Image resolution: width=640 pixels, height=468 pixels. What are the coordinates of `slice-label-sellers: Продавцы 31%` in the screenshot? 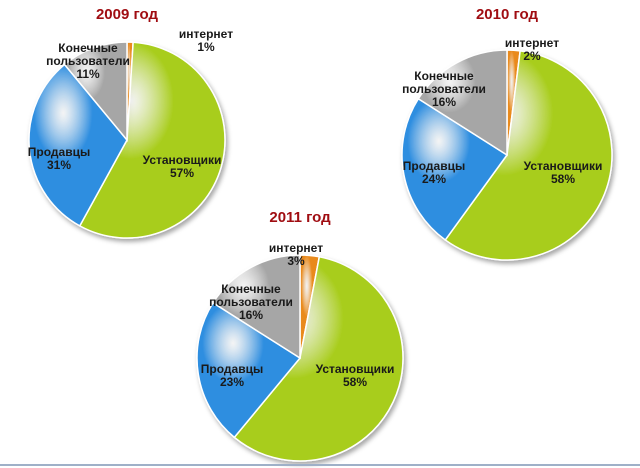 It's located at (59, 158).